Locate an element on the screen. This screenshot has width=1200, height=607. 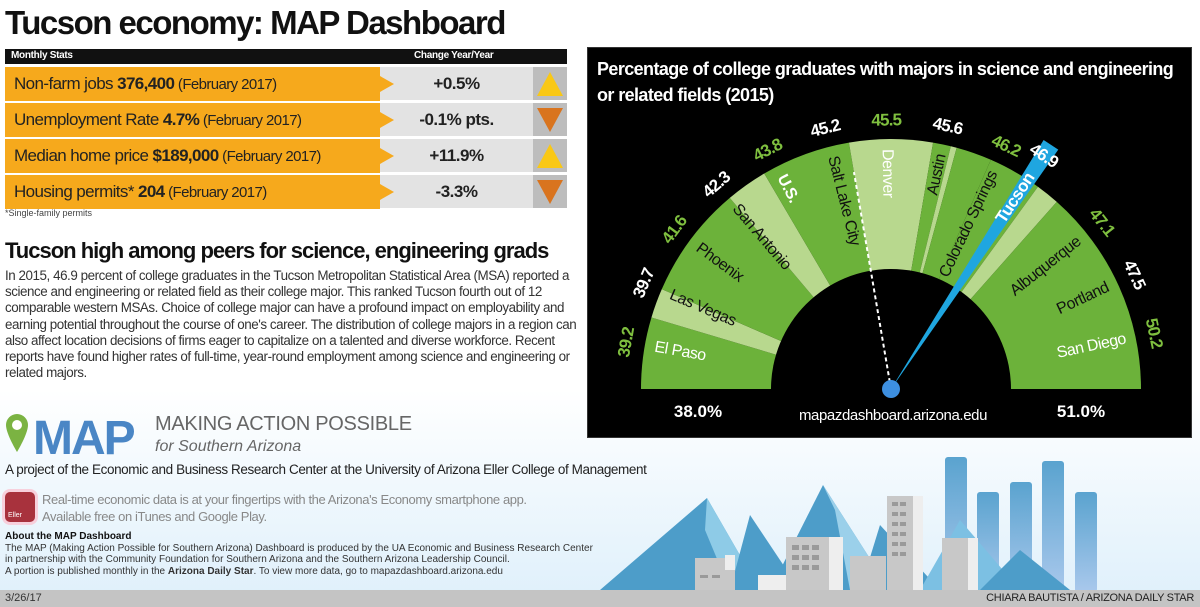
stats-footnote: *Single-family permits is located at coordinates (49, 213).